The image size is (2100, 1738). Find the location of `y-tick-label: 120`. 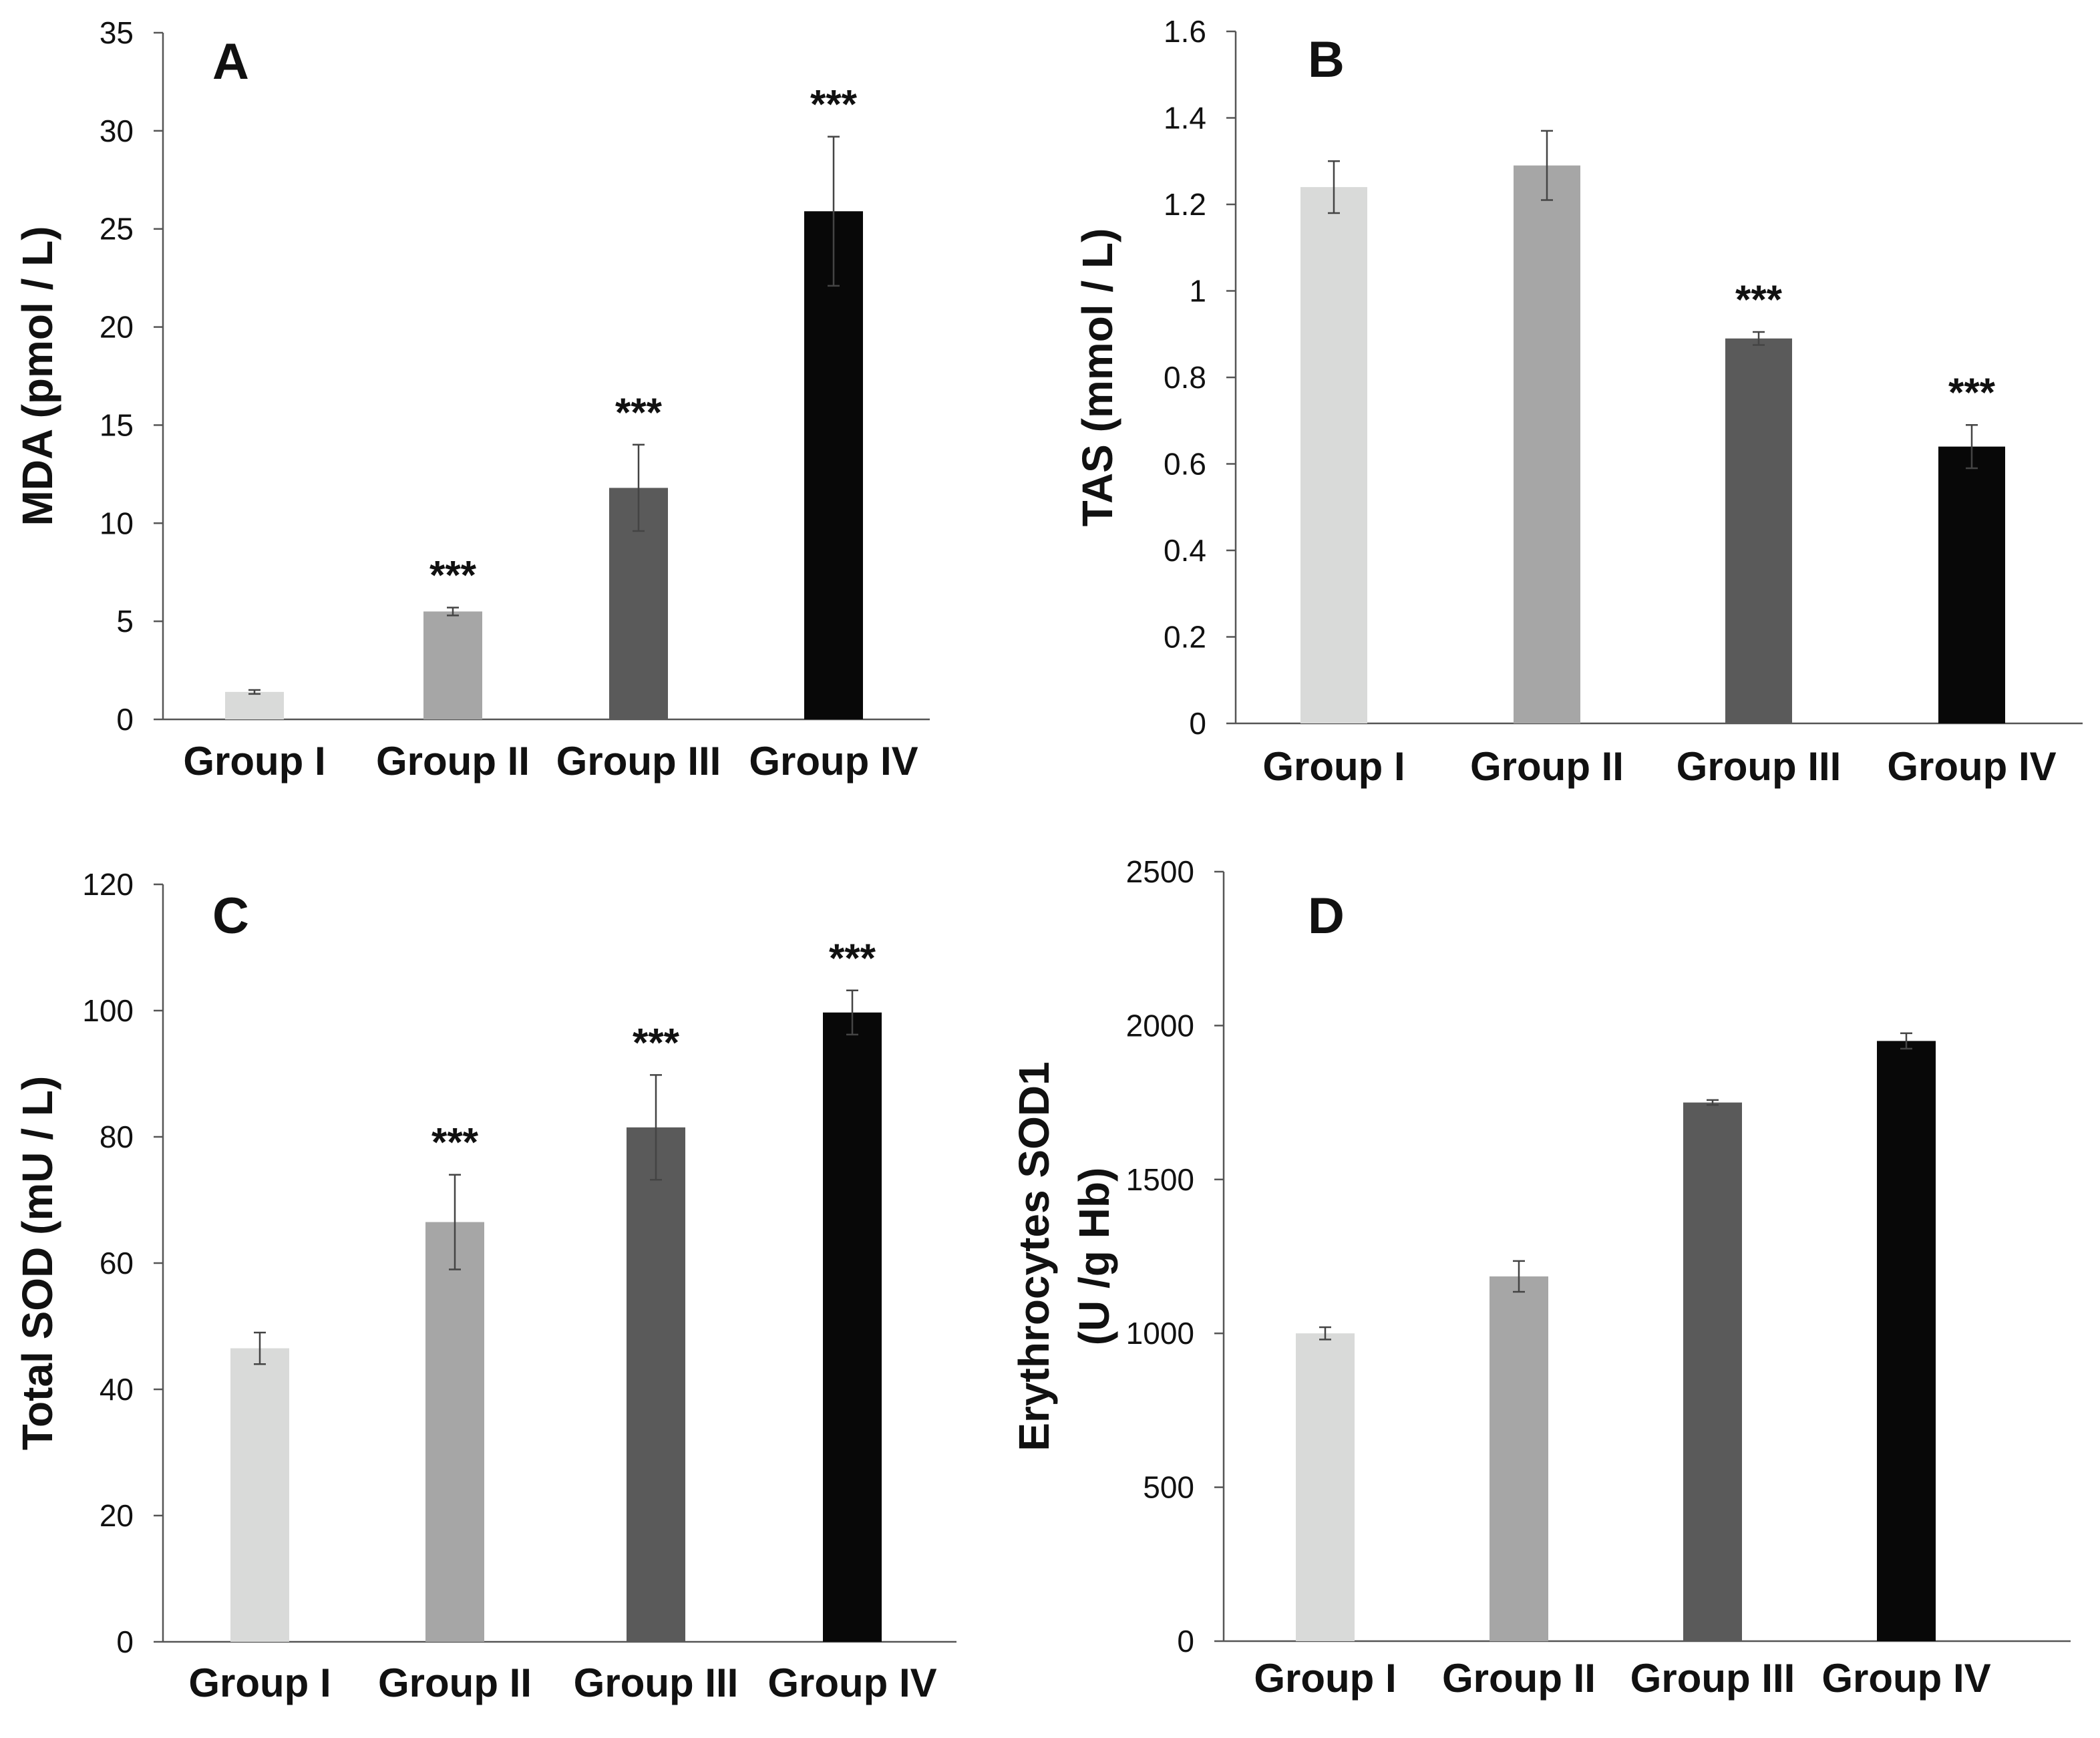

y-tick-label: 120 is located at coordinates (108, 884).